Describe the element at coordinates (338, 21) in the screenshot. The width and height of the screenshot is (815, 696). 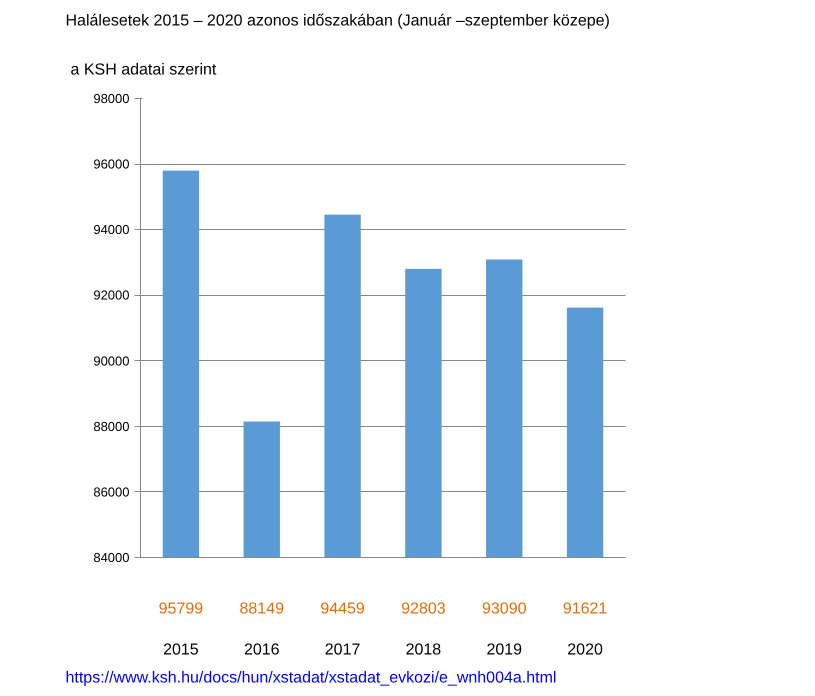
I see `chart-title: Halálesetek 2015 – 2020 azonos időszakában (Január –szeptember közepe)` at that location.